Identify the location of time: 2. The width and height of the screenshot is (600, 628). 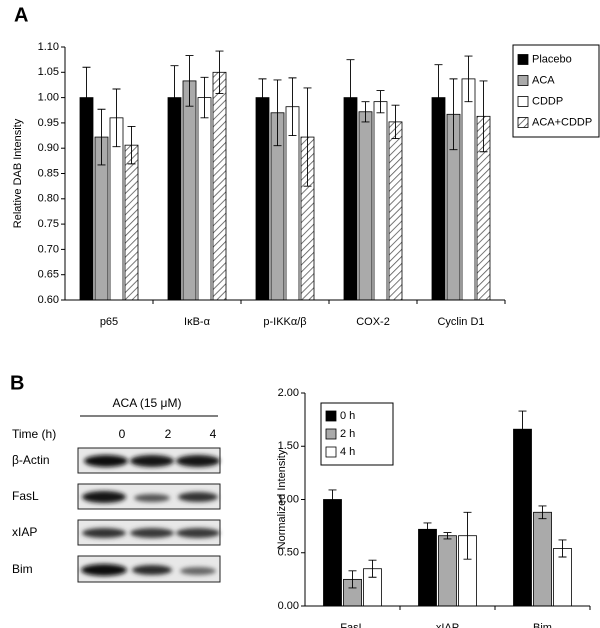
(168, 434).